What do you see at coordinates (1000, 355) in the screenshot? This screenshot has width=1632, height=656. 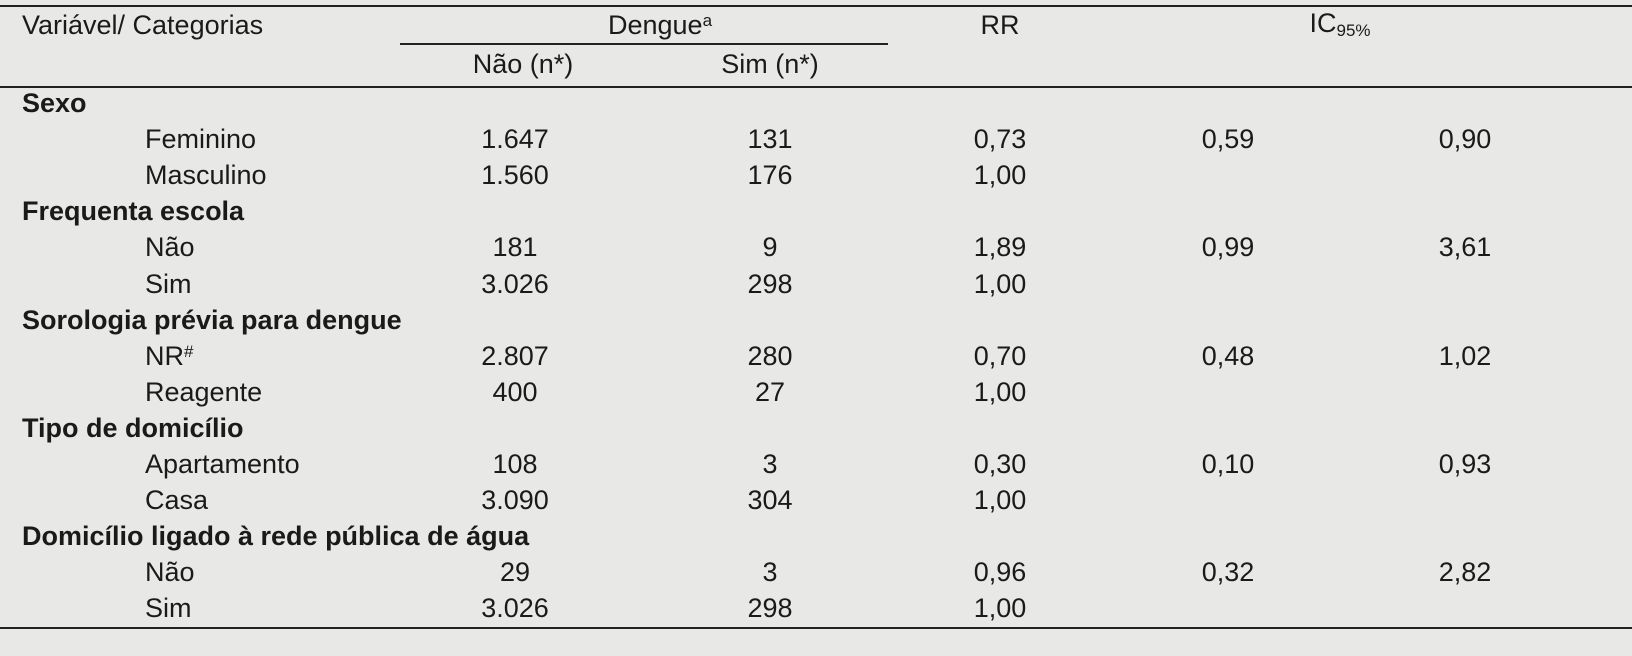 I see `cell-rr: 0,70` at bounding box center [1000, 355].